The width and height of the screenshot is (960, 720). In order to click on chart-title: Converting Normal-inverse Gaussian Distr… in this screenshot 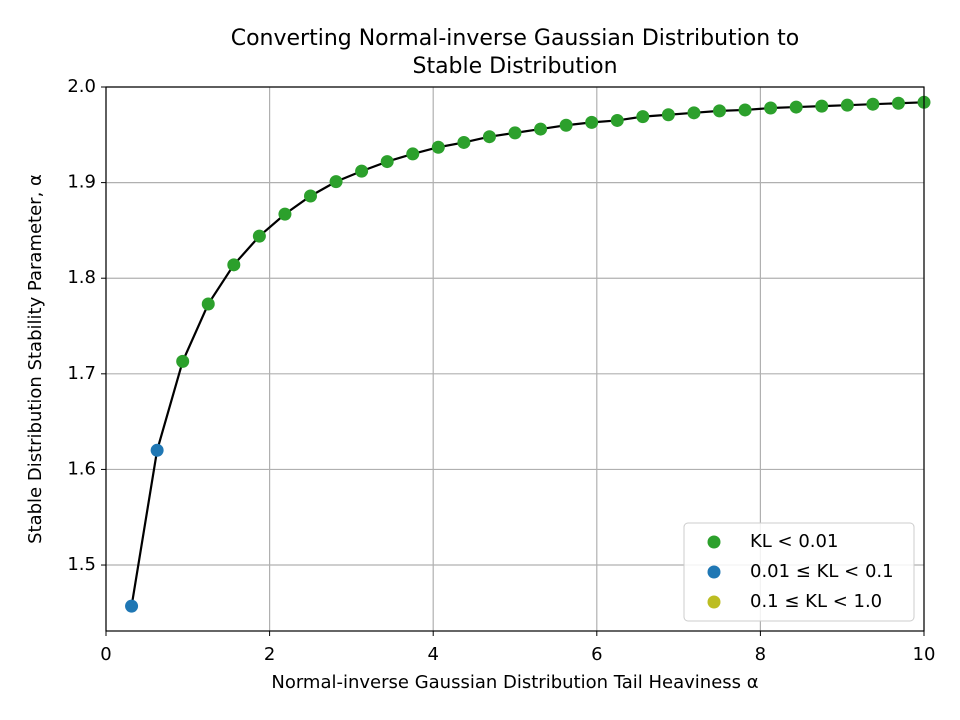, I will do `click(515, 38)`.